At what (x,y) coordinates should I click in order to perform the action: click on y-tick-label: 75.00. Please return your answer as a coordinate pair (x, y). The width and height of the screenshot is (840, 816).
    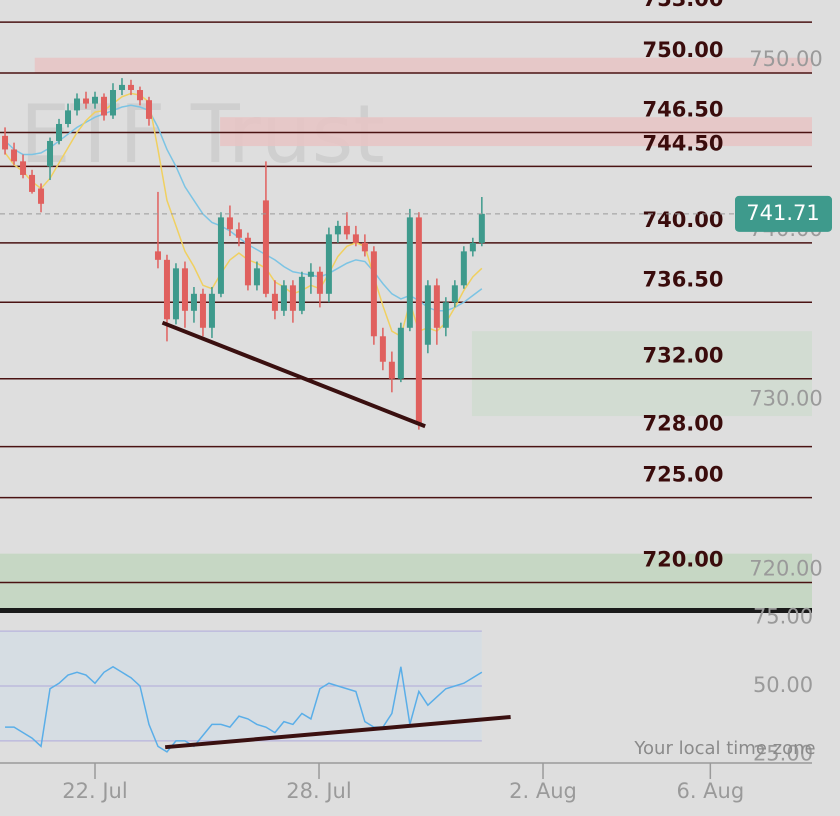
    Looking at the image, I should click on (783, 616).